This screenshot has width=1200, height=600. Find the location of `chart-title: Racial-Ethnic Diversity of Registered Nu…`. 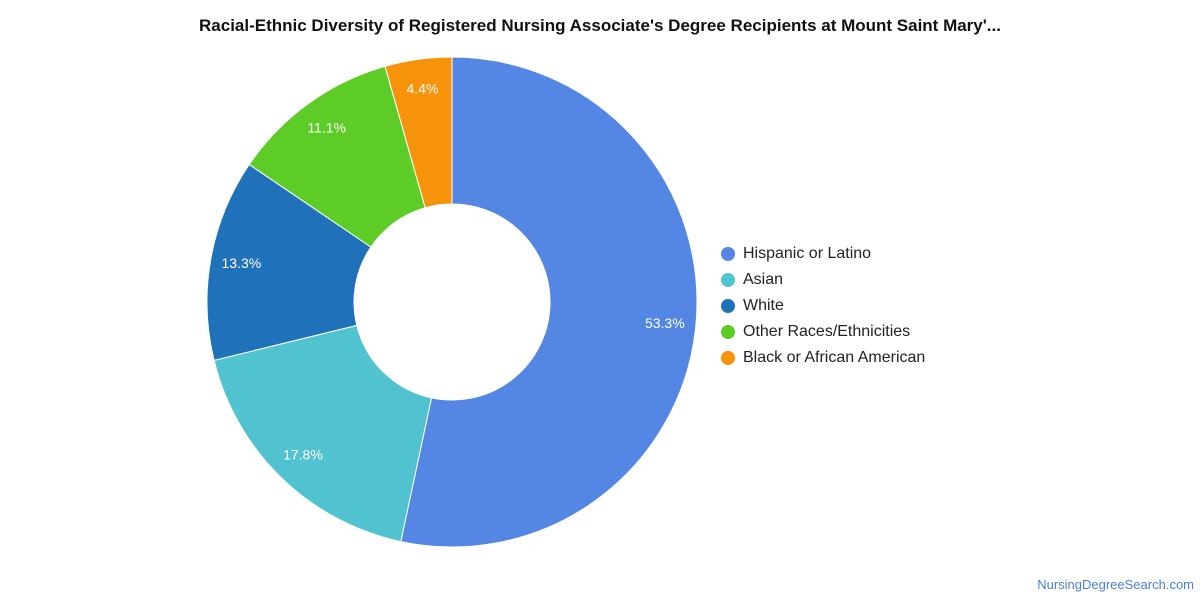

chart-title: Racial-Ethnic Diversity of Registered Nu… is located at coordinates (600, 25).